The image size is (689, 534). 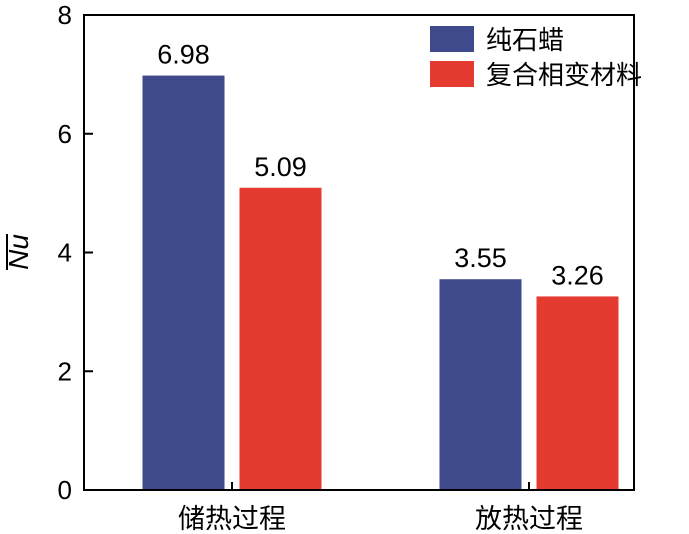 I want to click on data-label-1-2: 3.55, so click(x=480, y=258).